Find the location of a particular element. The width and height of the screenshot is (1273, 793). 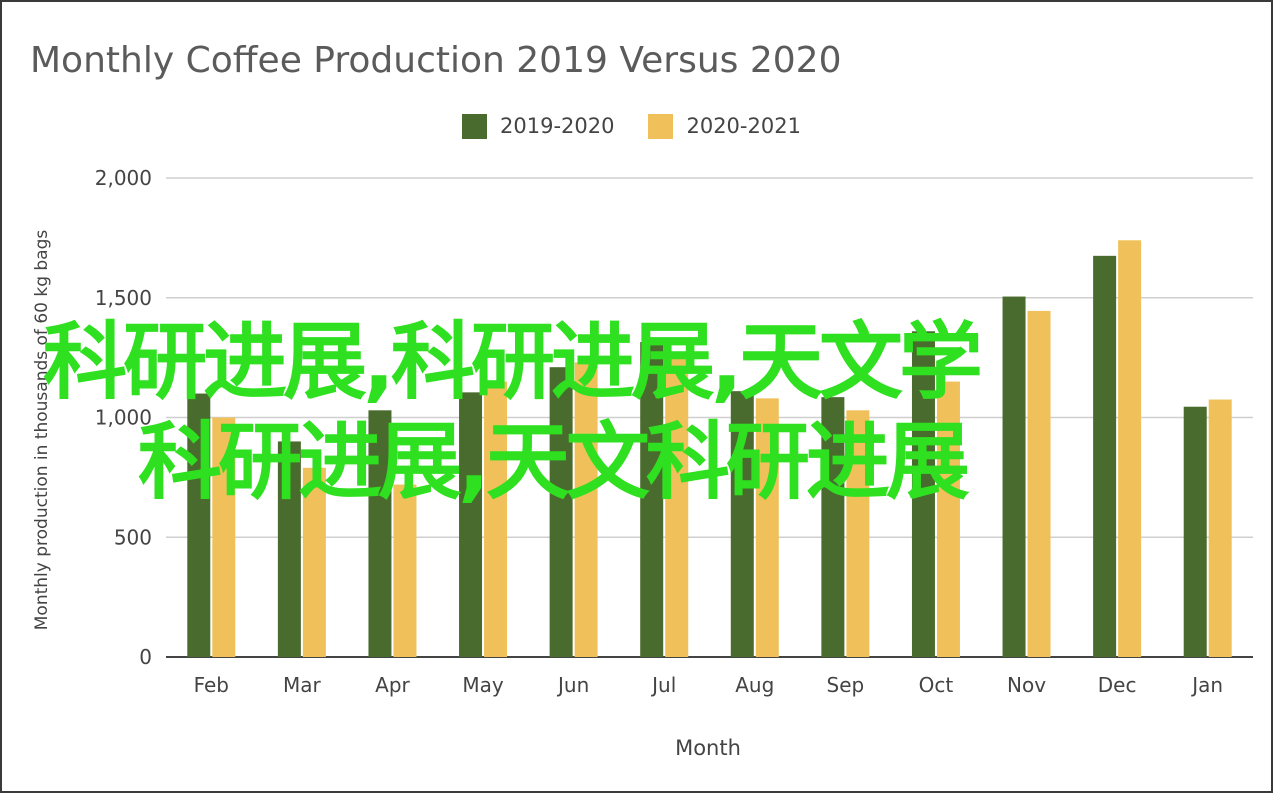

x-tick-label: Jan is located at coordinates (1206, 685).